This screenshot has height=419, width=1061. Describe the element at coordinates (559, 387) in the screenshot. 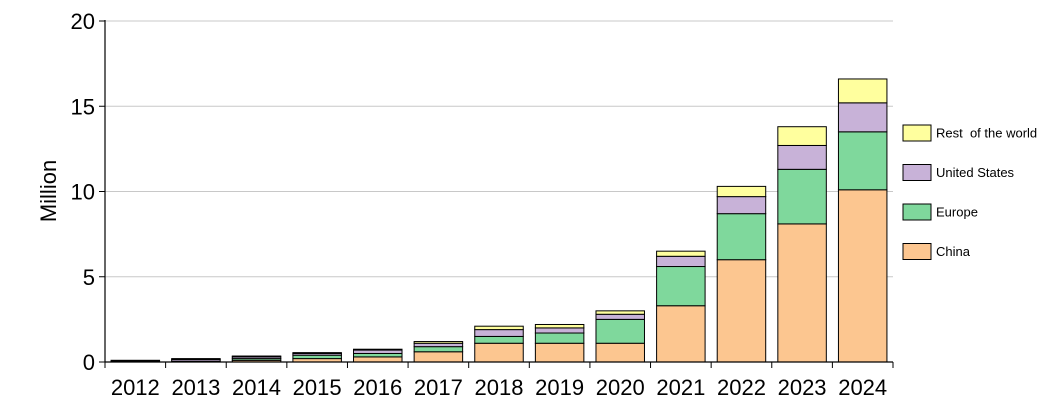

I see `x-tick-label: 2019` at that location.